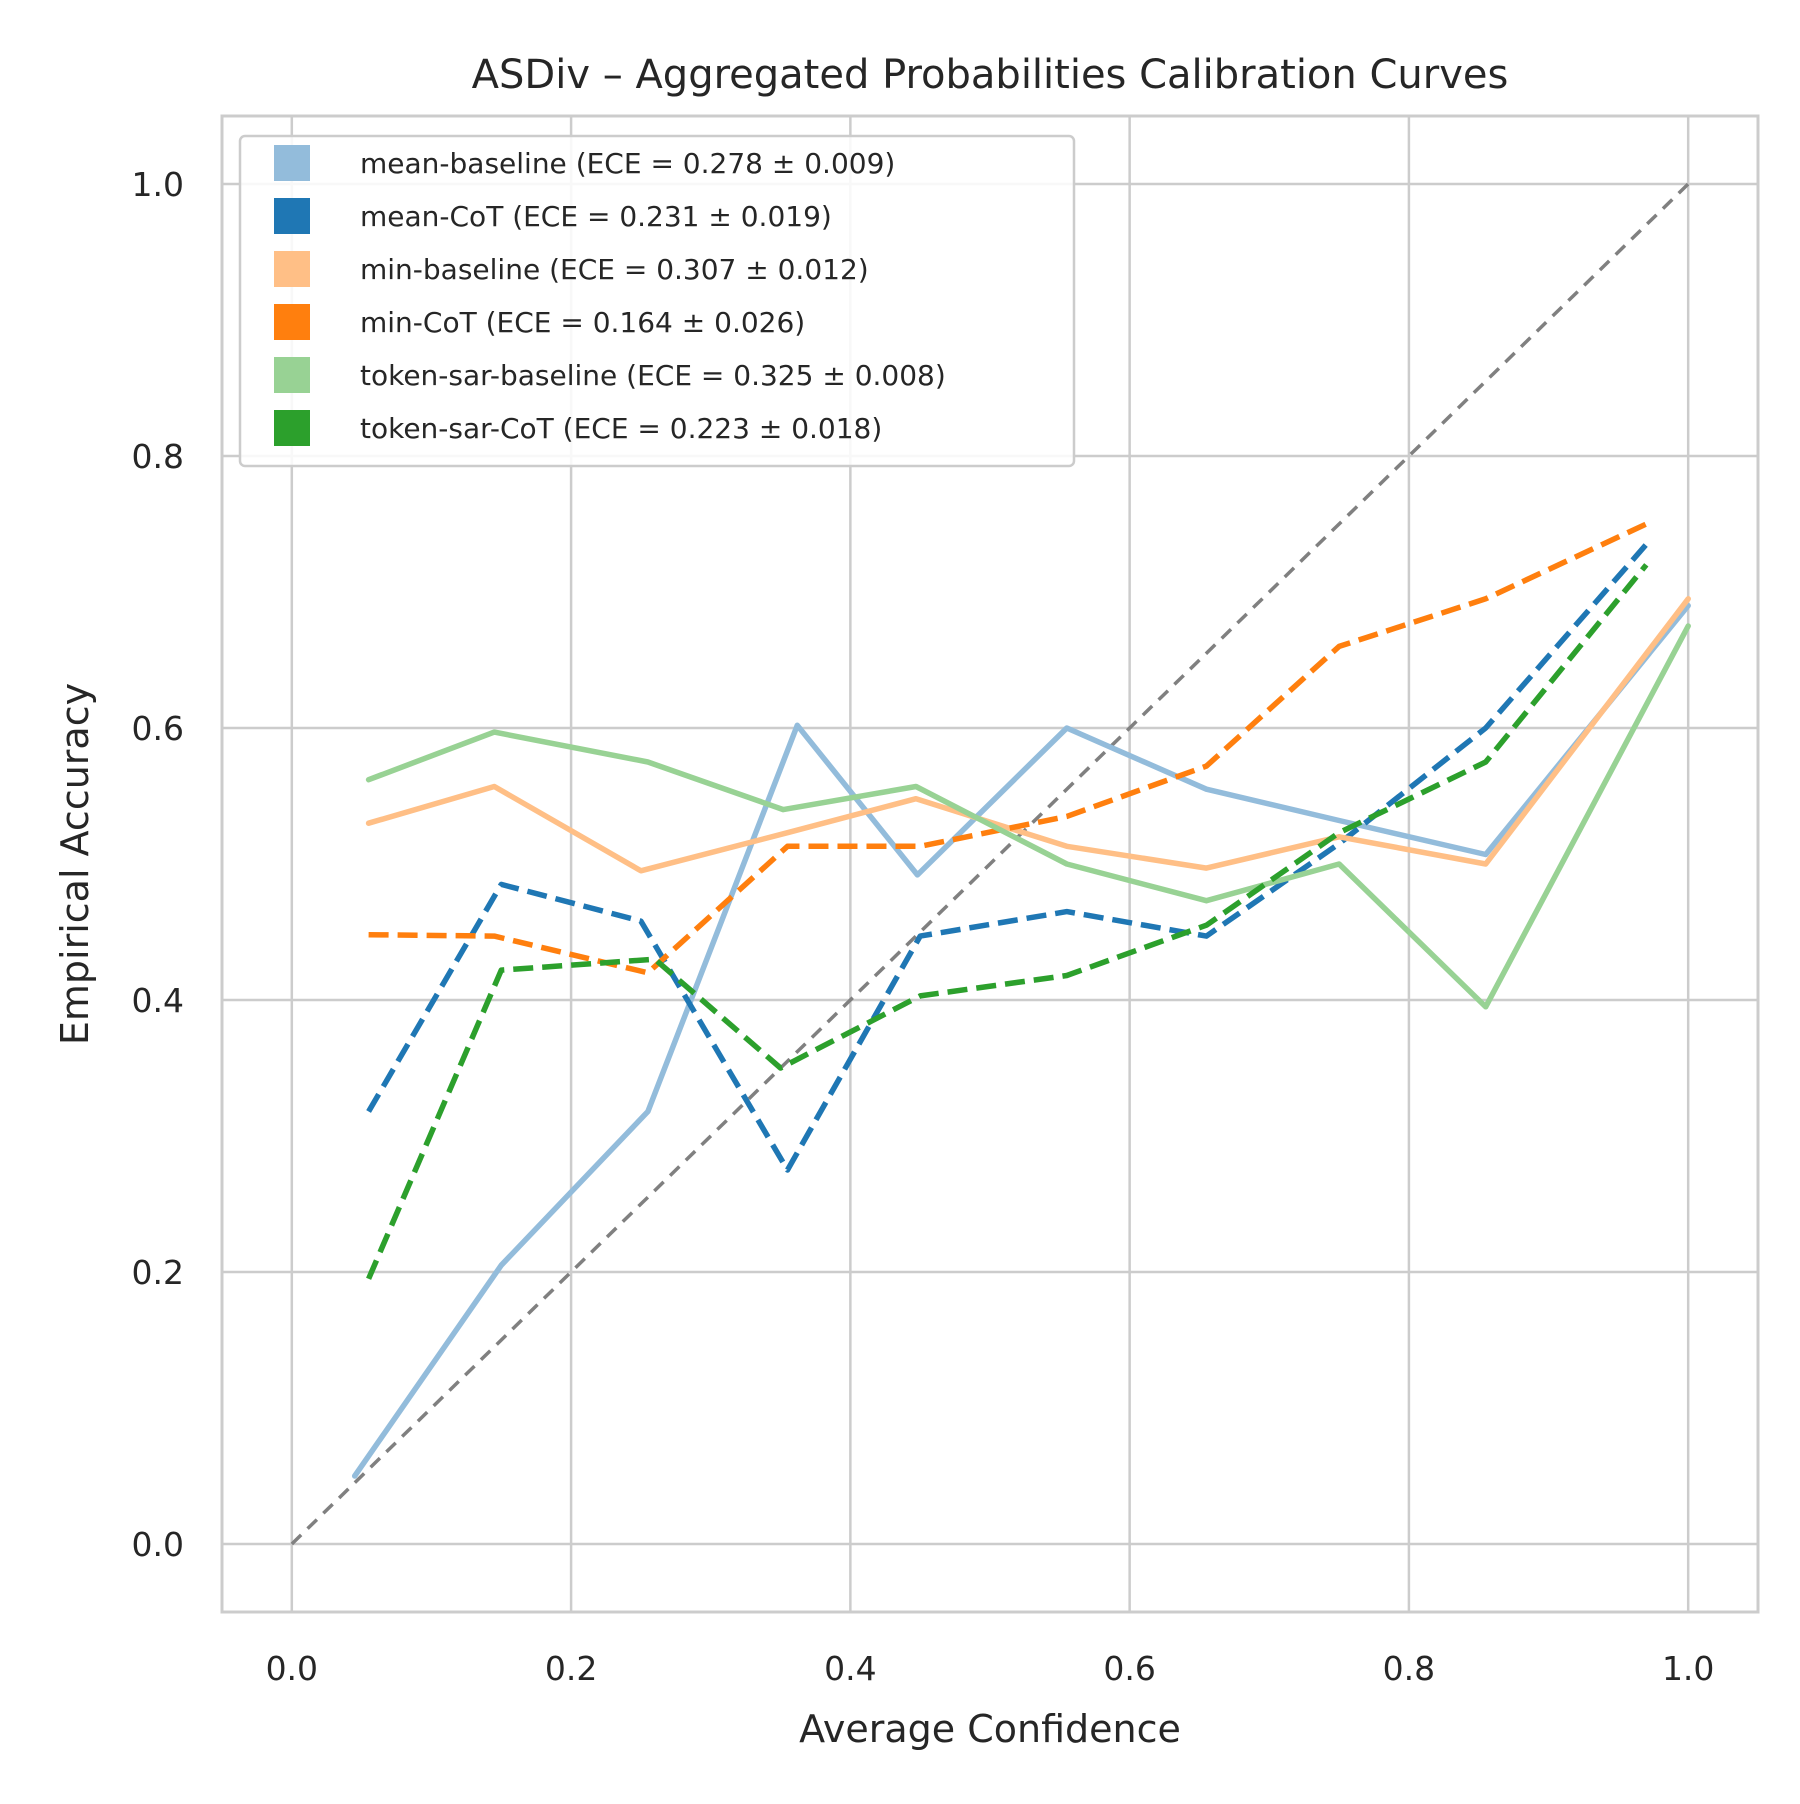  I want to click on y-tick-label: 0.8, so click(158, 456).